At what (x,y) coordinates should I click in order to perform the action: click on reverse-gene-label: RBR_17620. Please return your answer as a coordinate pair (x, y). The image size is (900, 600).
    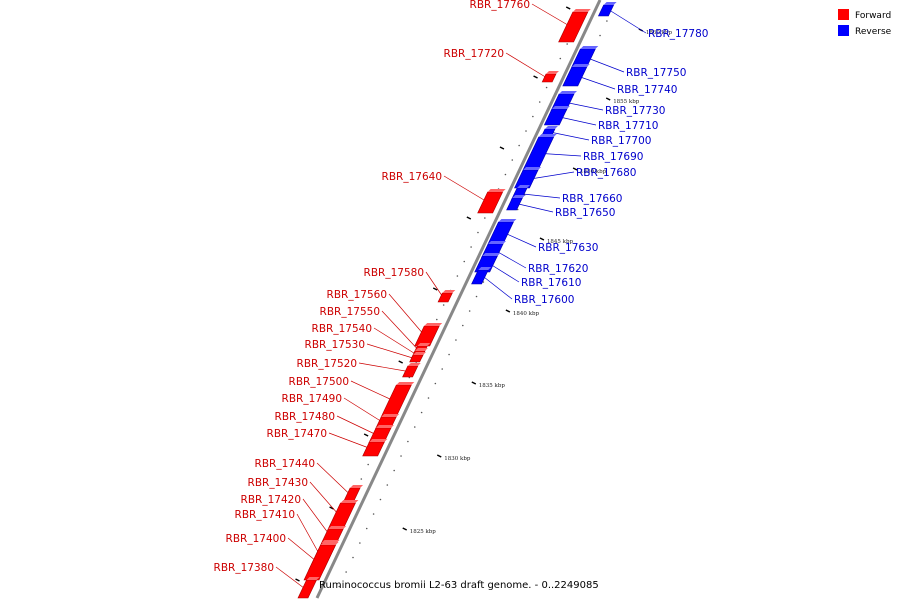
    Looking at the image, I should click on (558, 269).